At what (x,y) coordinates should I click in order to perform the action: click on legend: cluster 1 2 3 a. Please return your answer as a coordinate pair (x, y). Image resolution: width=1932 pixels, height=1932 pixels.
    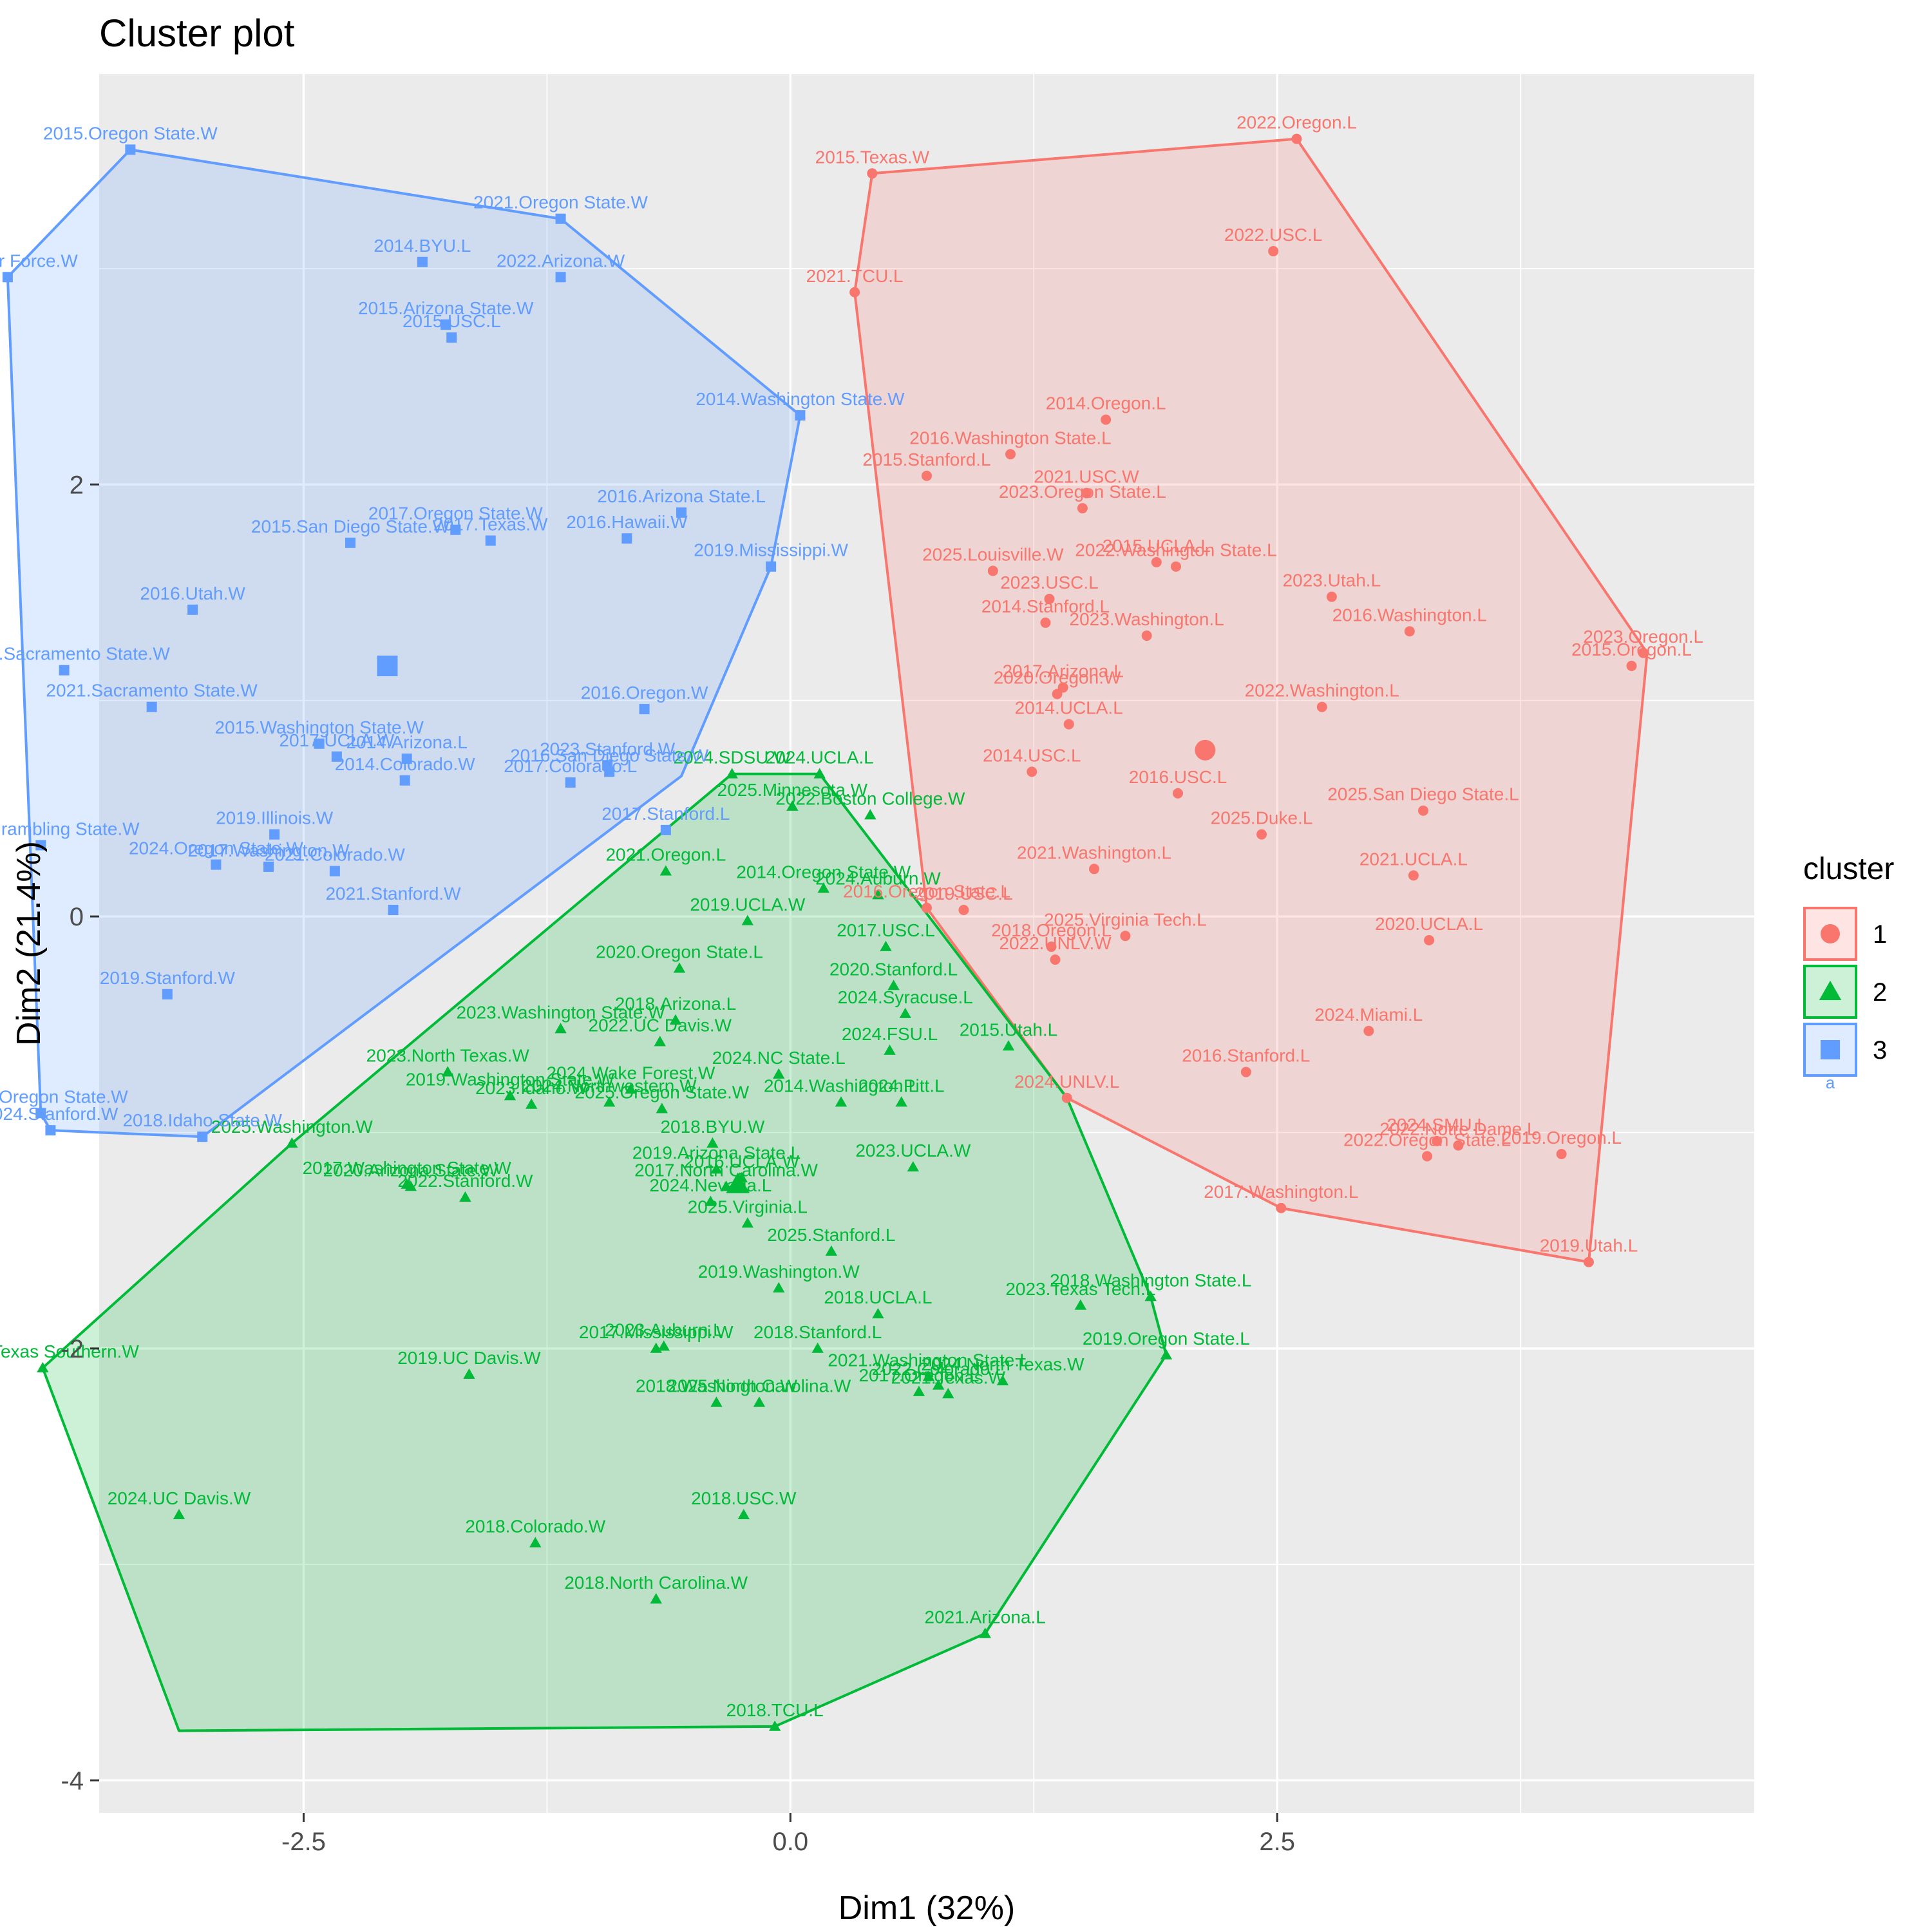
    Looking at the image, I should click on (1849, 972).